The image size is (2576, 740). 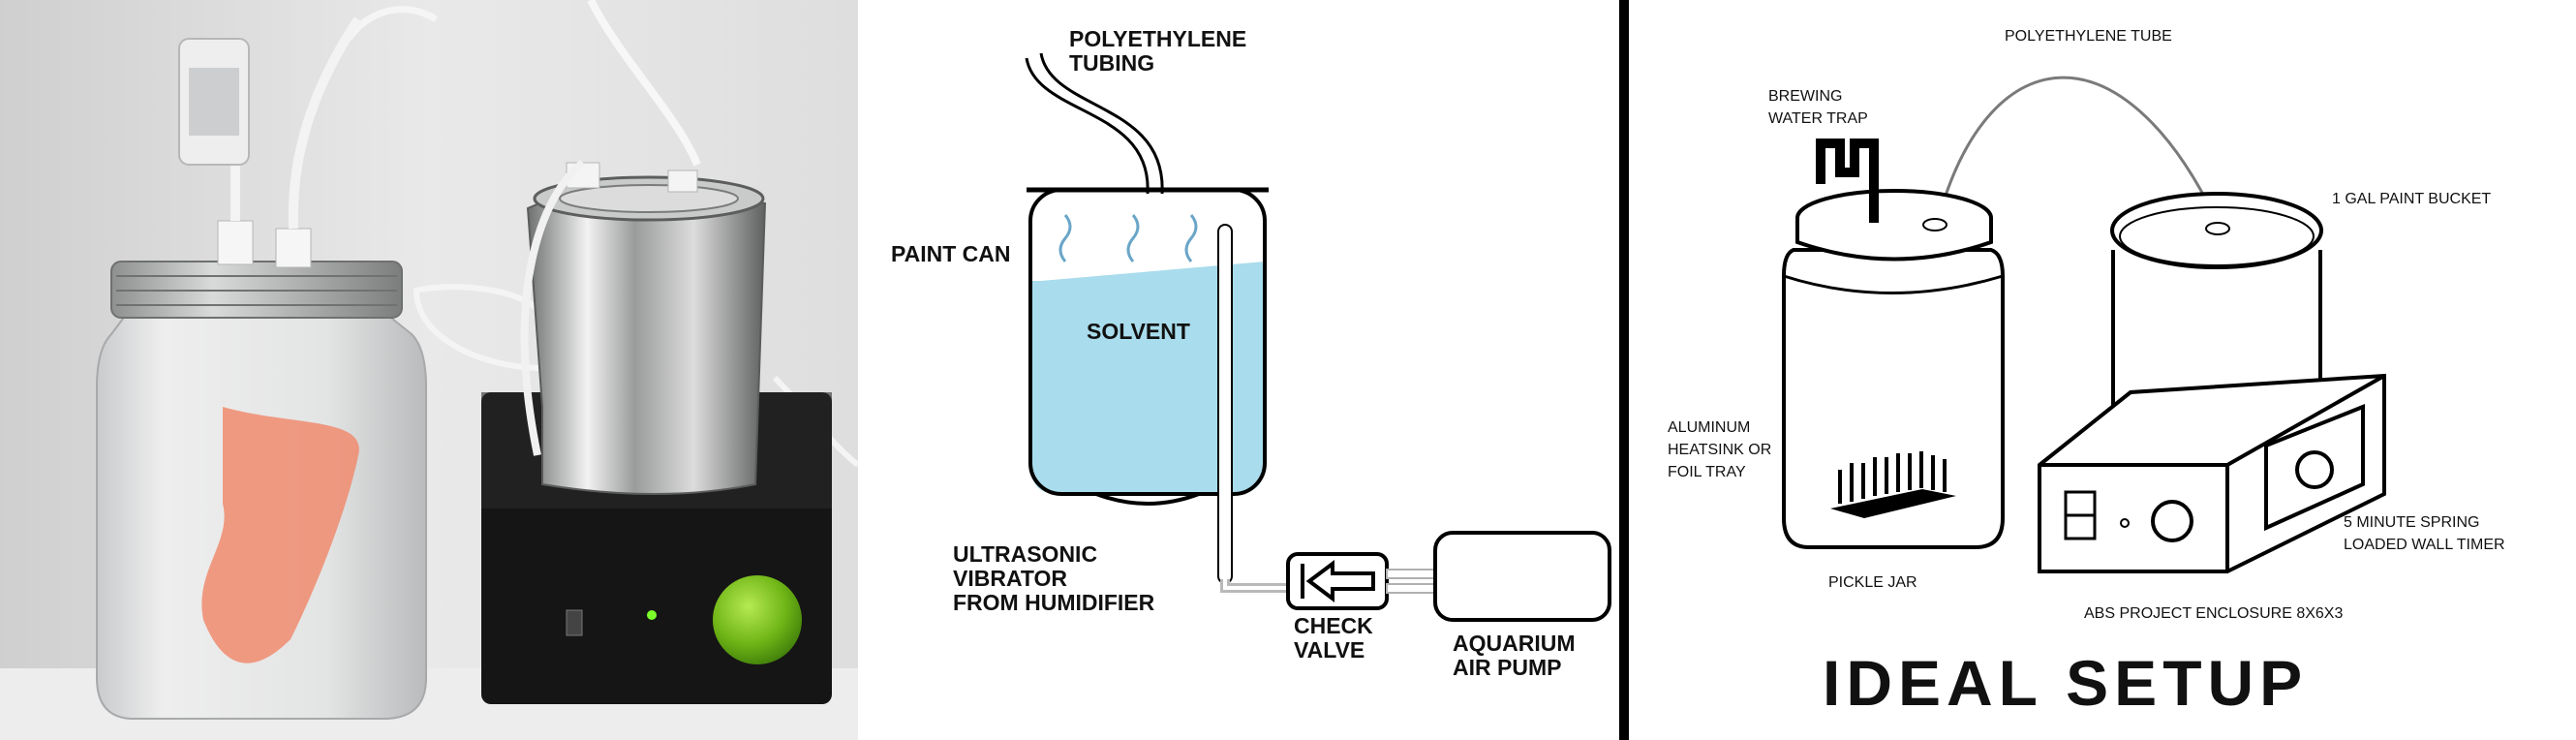 What do you see at coordinates (757, 619) in the screenshot?
I see `timer-knob-apple` at bounding box center [757, 619].